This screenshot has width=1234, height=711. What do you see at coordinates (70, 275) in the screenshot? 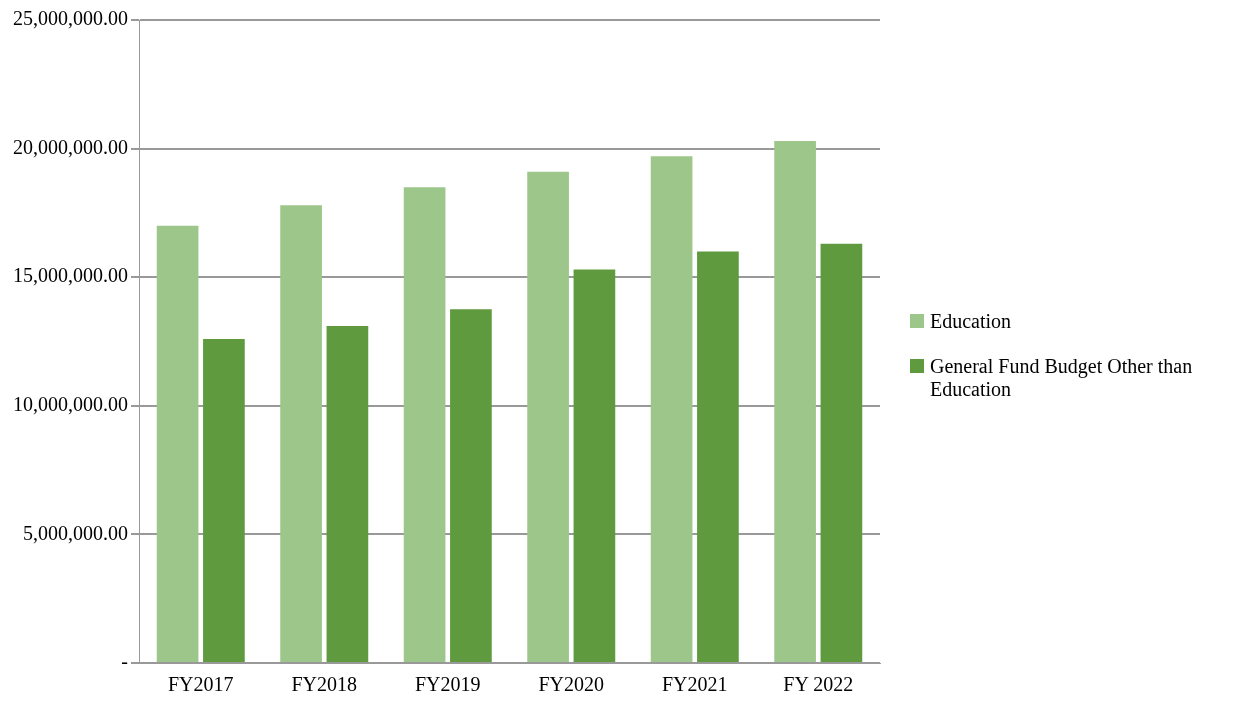
I see `y-tick-label: 15,000,000.00` at bounding box center [70, 275].